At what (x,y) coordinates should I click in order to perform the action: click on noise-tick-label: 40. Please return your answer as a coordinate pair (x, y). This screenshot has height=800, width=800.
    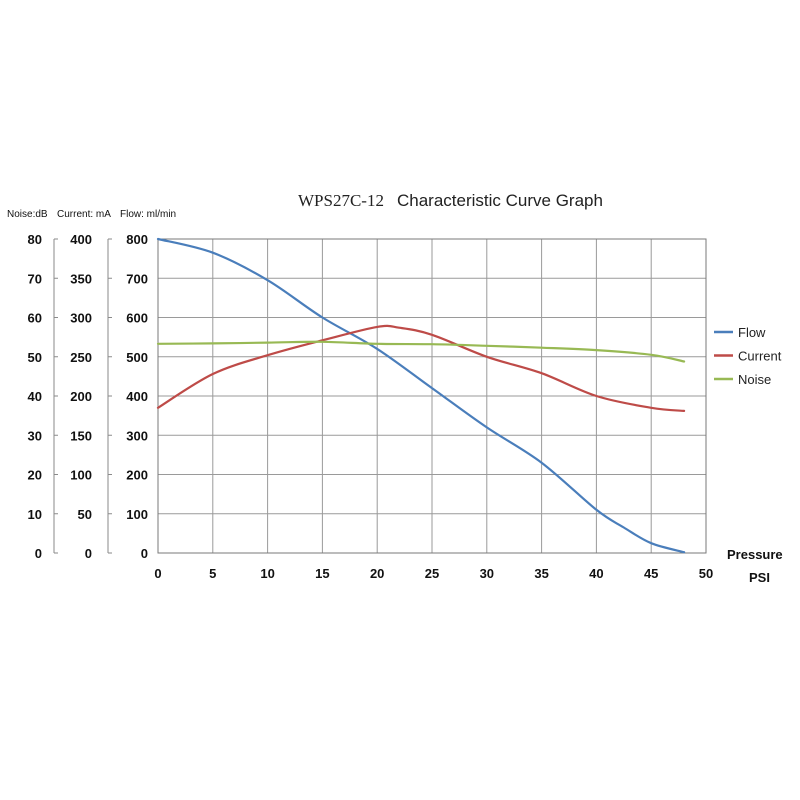
    Looking at the image, I should click on (35, 396).